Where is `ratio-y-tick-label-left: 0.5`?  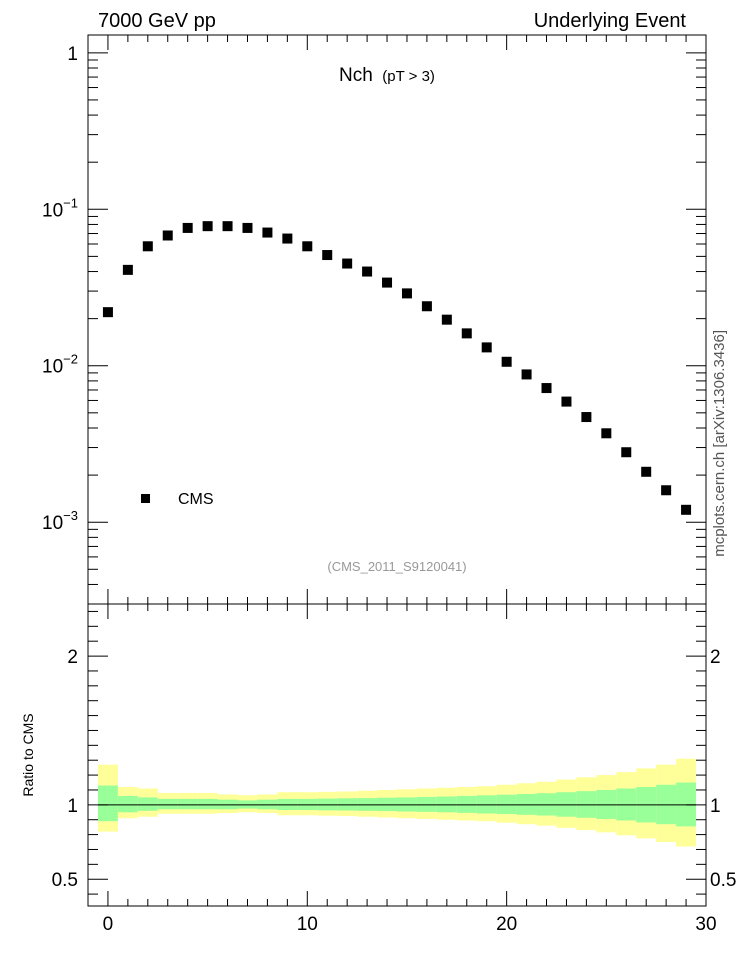
ratio-y-tick-label-left: 0.5 is located at coordinates (65, 880).